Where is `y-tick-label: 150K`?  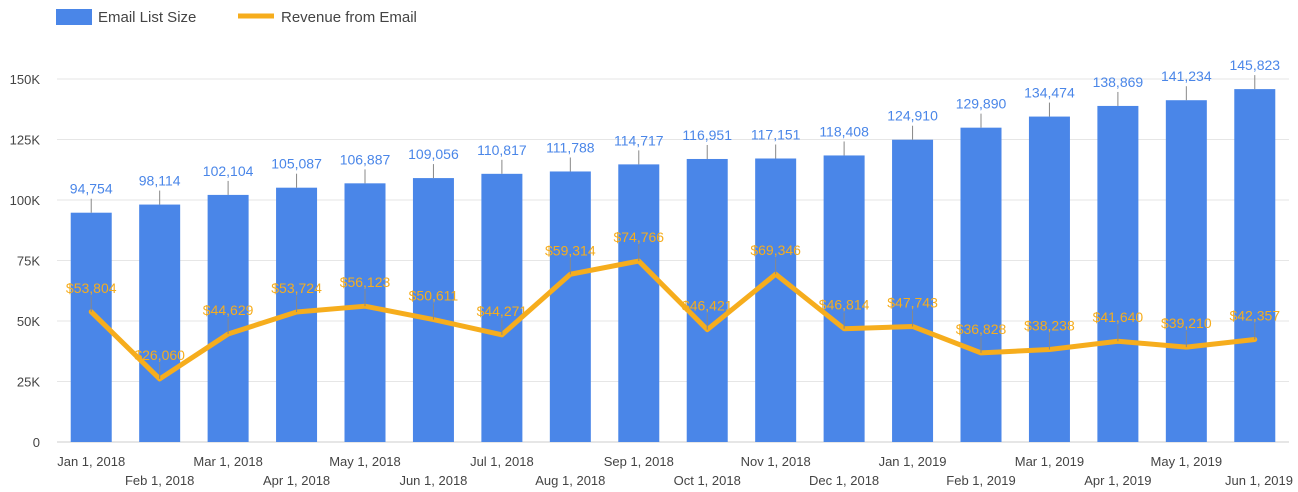 y-tick-label: 150K is located at coordinates (25, 79).